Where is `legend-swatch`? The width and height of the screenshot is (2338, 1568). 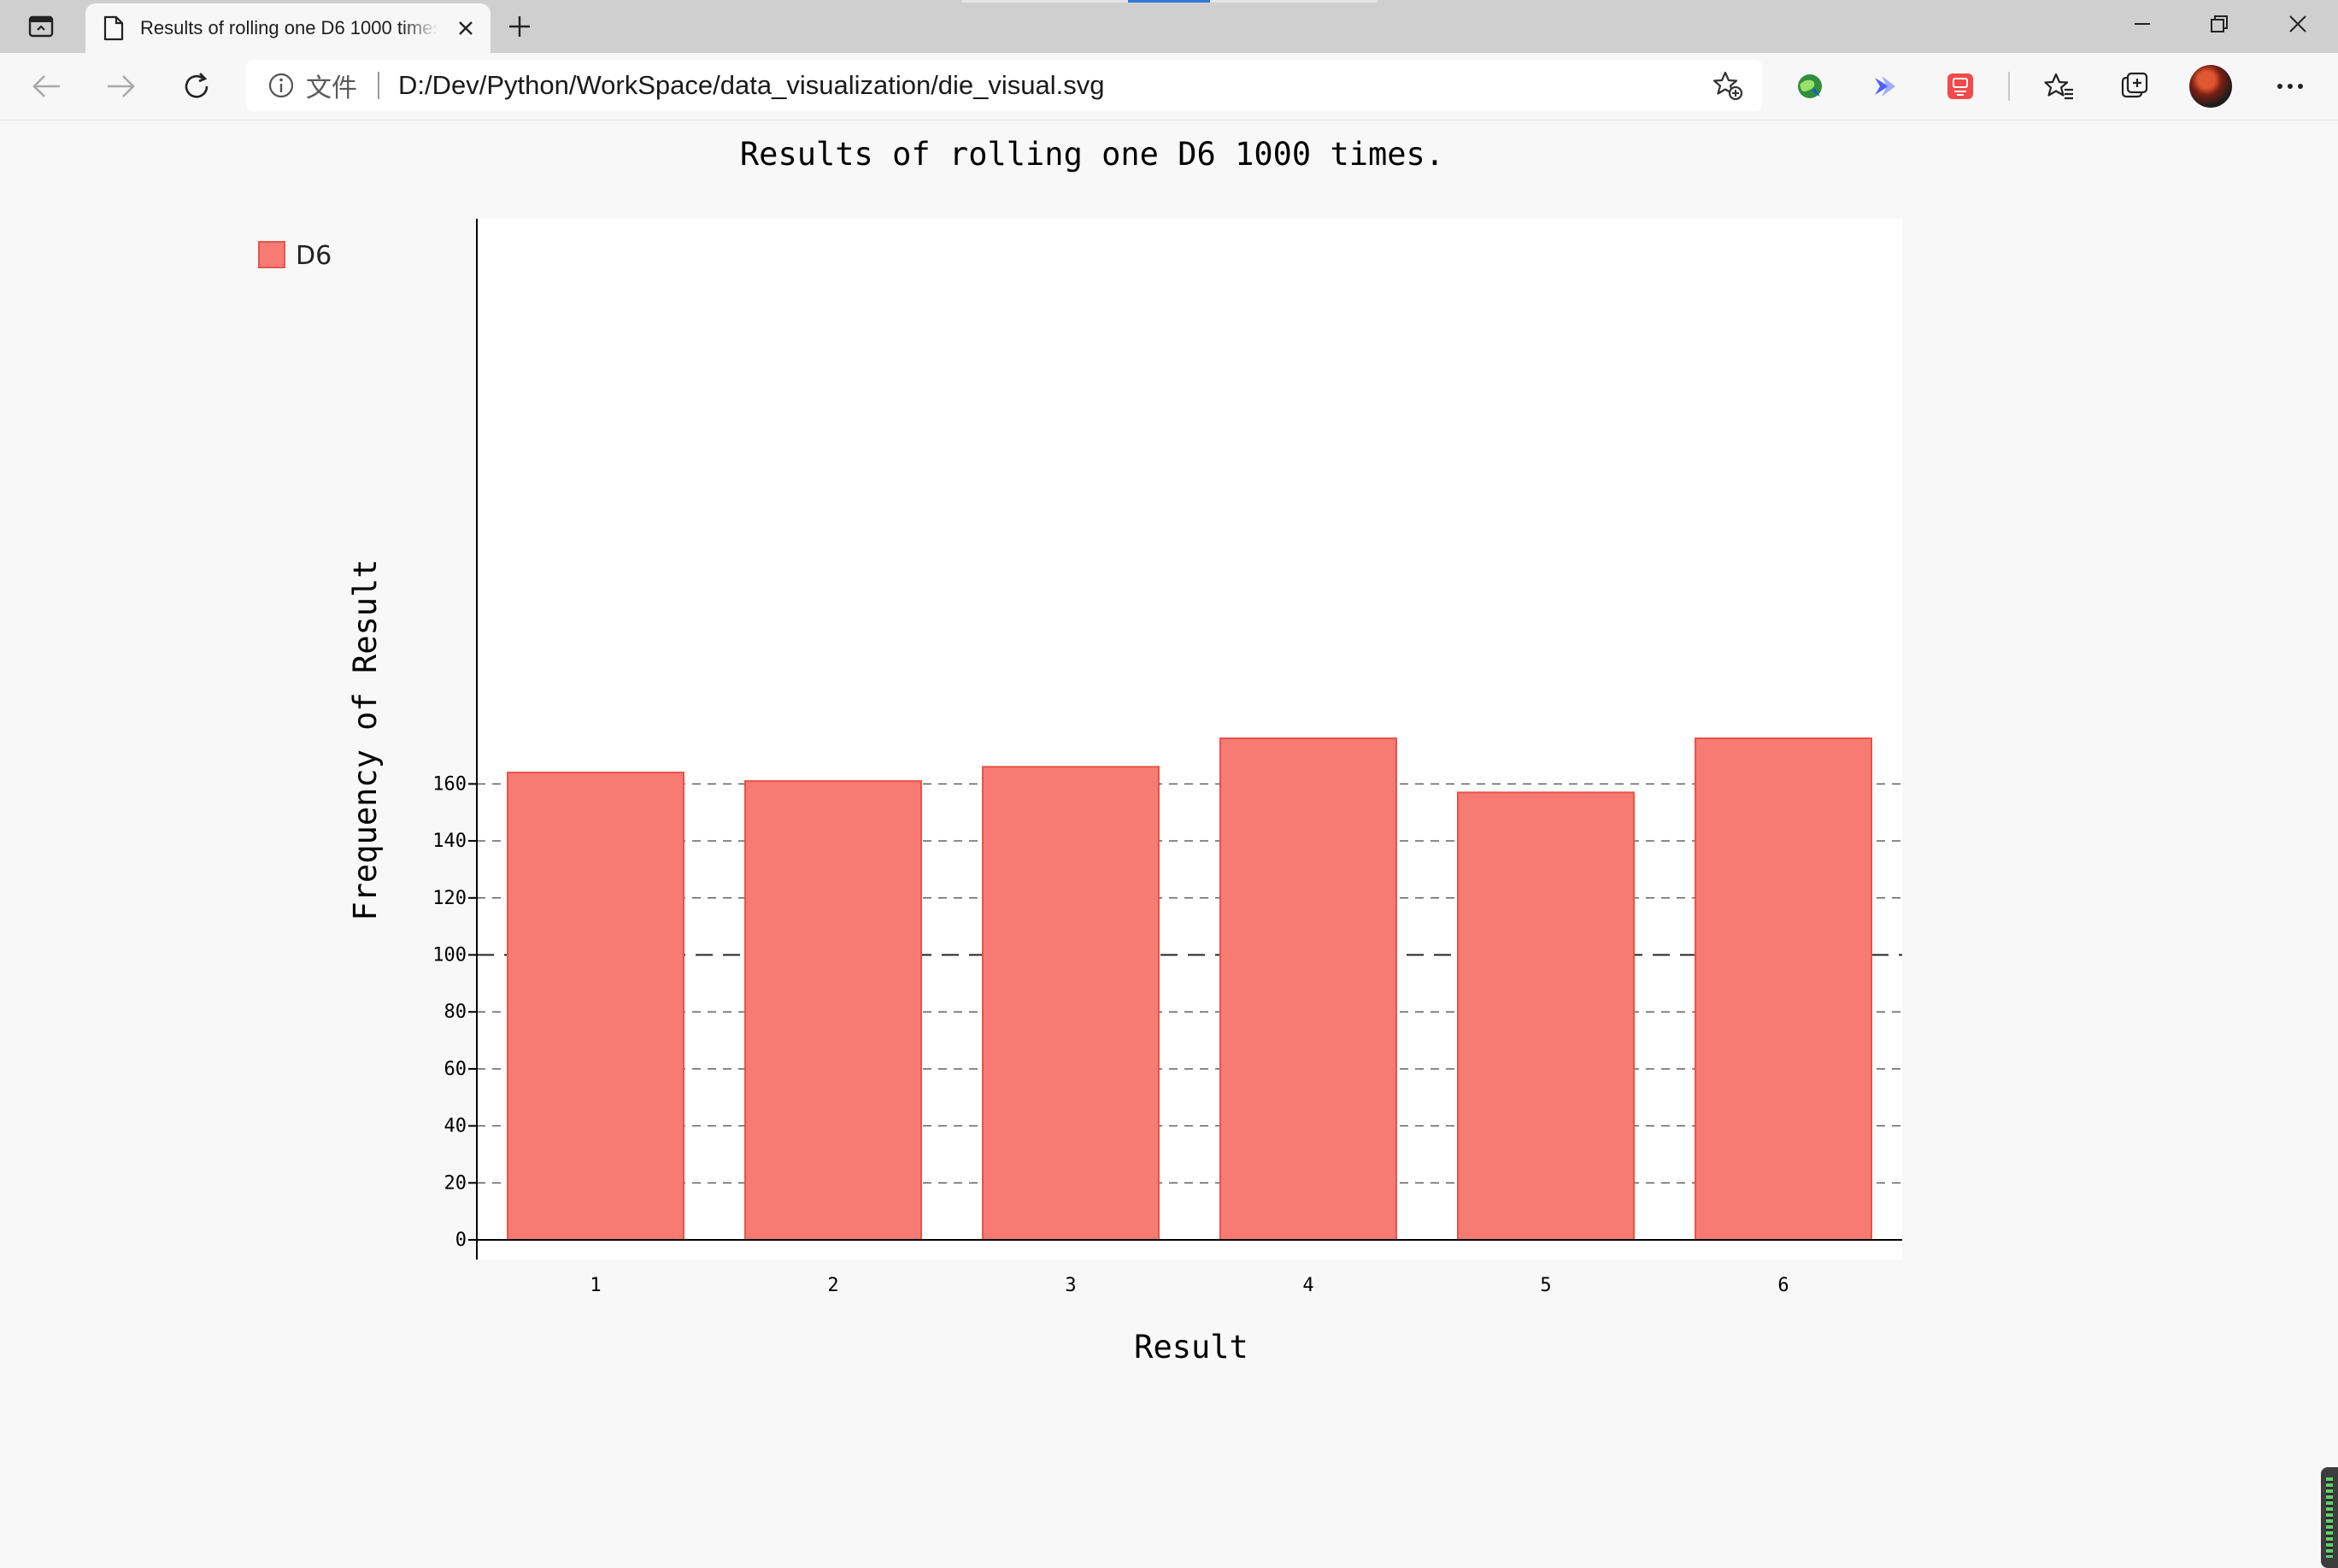 legend-swatch is located at coordinates (271, 254).